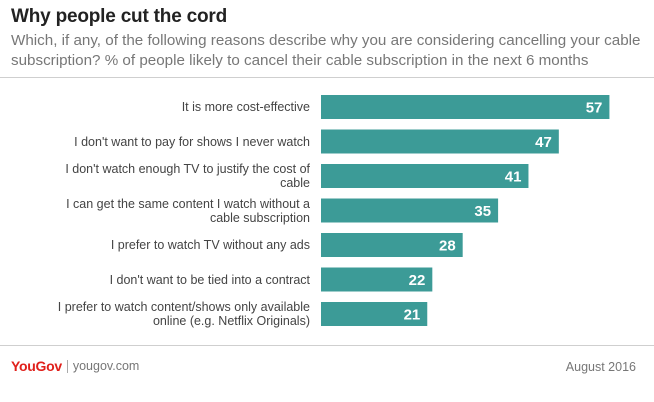 This screenshot has height=402, width=654. I want to click on site-url: yougov.com, so click(106, 366).